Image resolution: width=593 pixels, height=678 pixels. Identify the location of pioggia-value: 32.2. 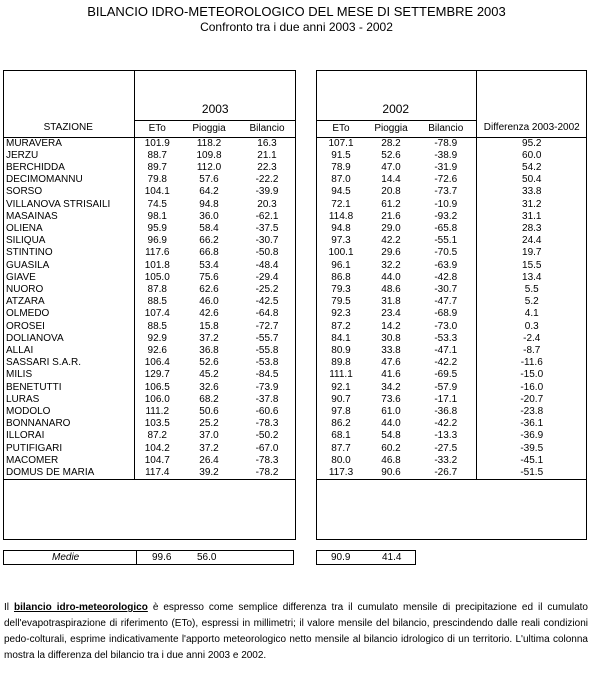
(391, 265).